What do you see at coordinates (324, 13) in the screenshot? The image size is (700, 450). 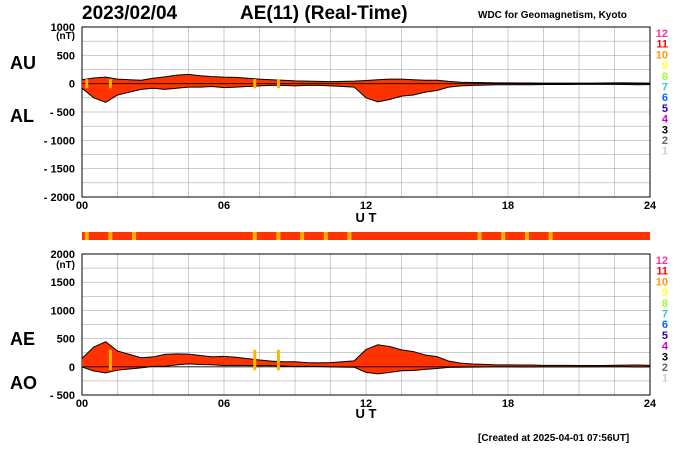 I see `chart-title: AE(11) (Real-Time)` at bounding box center [324, 13].